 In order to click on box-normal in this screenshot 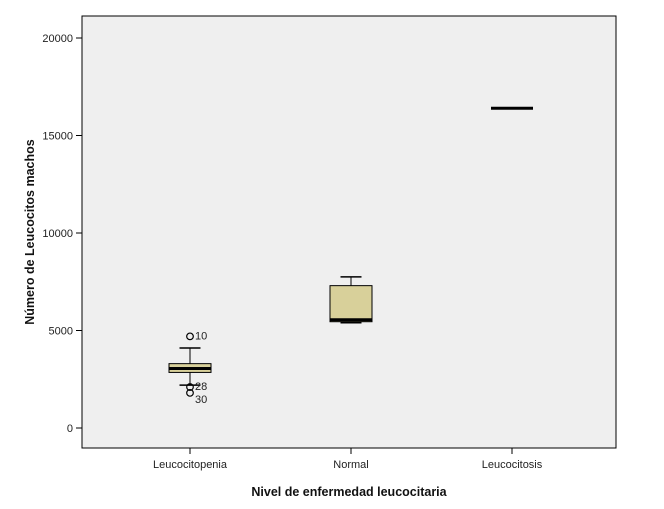, I will do `click(351, 300)`.